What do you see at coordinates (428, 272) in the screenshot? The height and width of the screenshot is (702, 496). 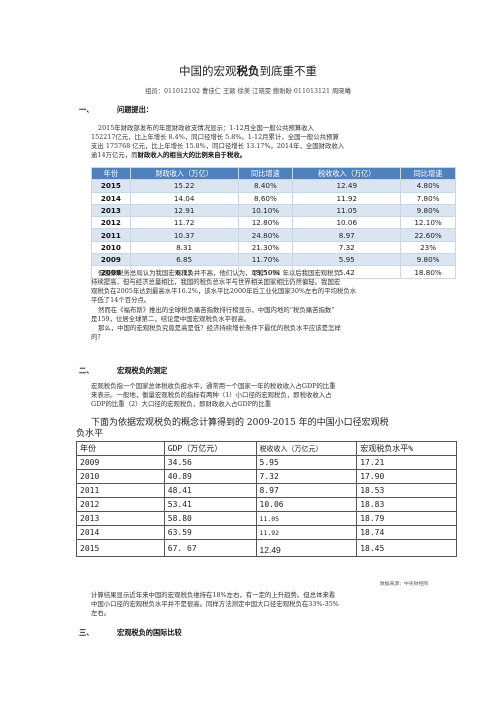 I see `table-cell: 18.80%` at bounding box center [428, 272].